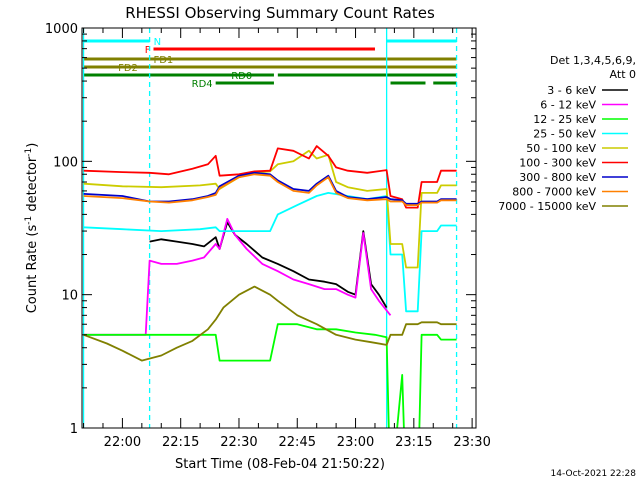 This screenshot has width=640, height=480. What do you see at coordinates (61, 29) in the screenshot?
I see `y-tick-label: 1000` at bounding box center [61, 29].